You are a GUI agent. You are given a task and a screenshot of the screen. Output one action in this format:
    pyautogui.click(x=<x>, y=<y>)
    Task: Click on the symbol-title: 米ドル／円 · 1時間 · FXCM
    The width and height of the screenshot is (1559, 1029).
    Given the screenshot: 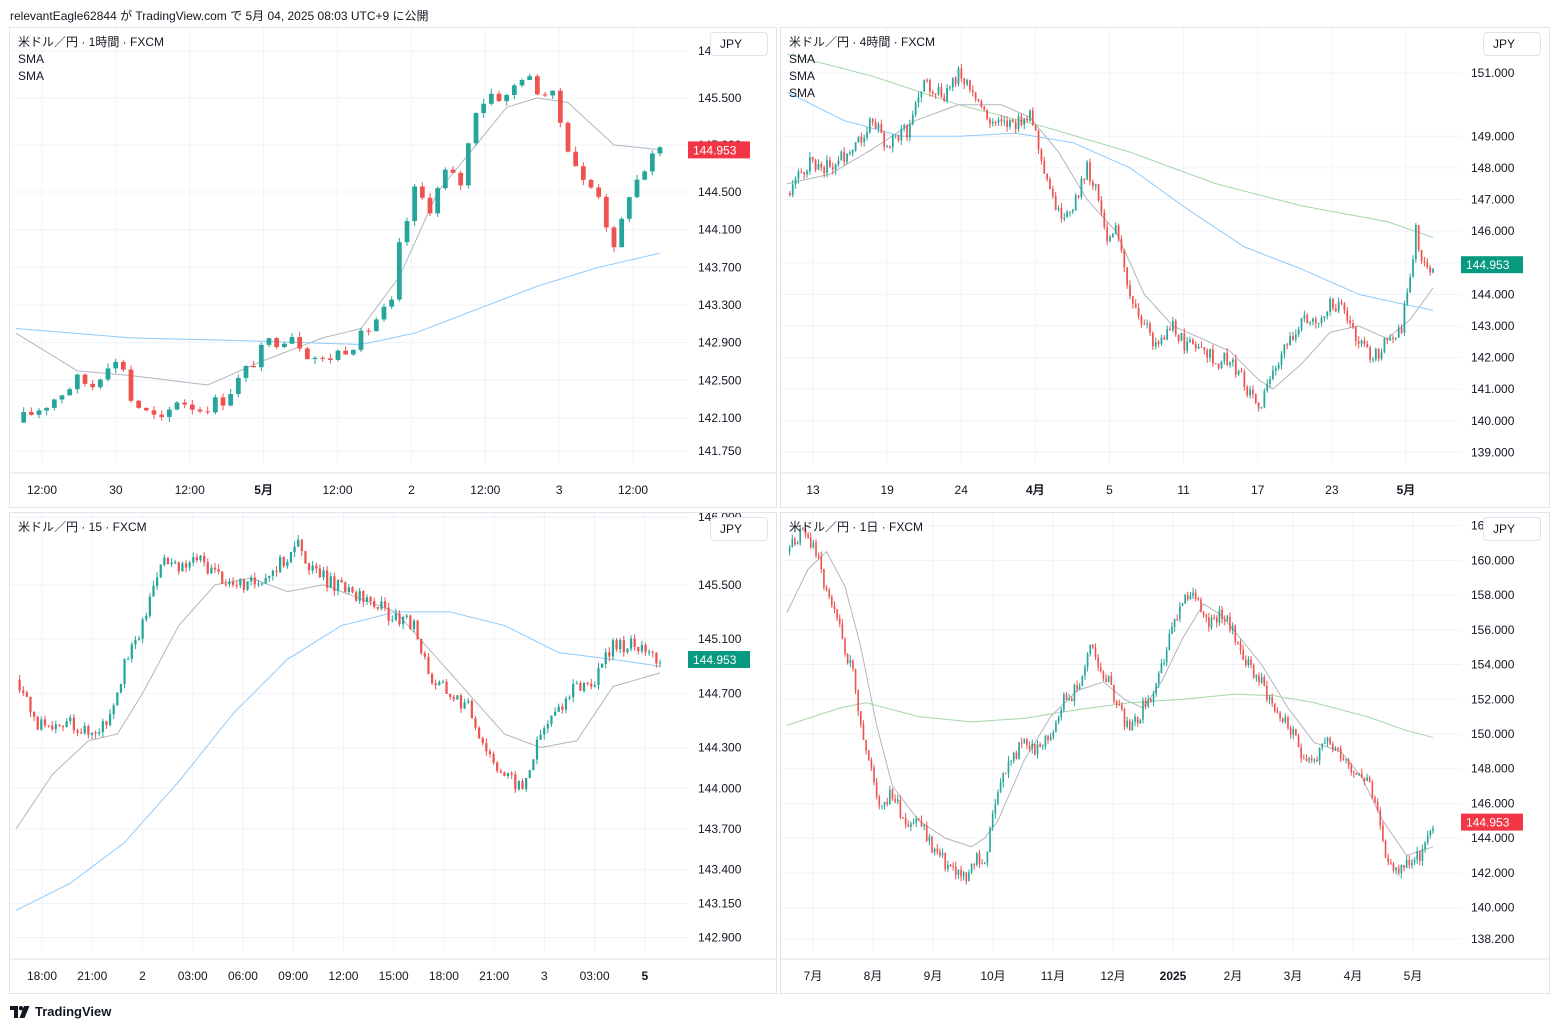 What is the action you would take?
    pyautogui.click(x=91, y=42)
    